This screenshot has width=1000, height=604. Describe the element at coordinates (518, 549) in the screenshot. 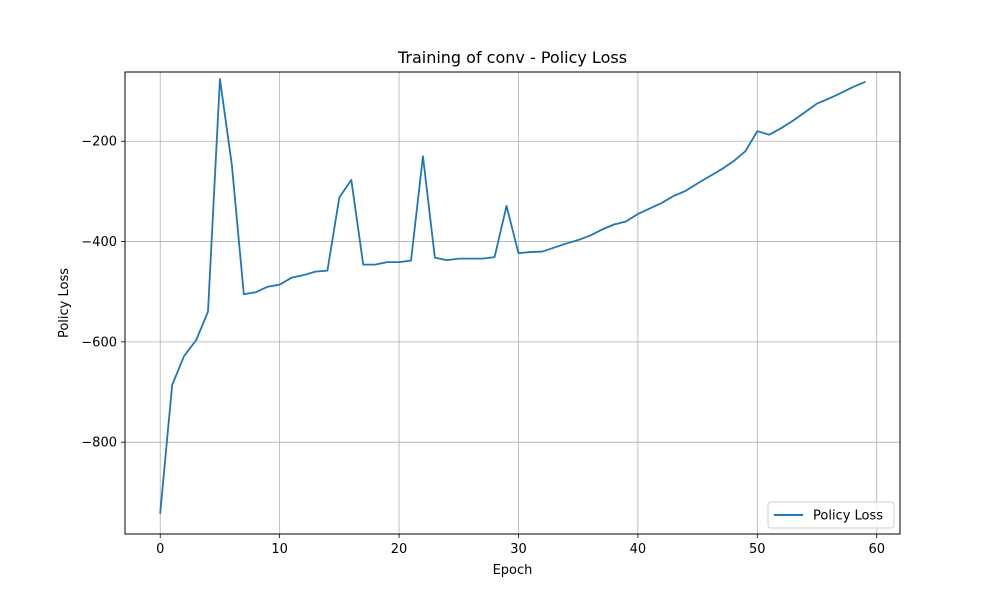

I see `x-tick-label: 30` at that location.